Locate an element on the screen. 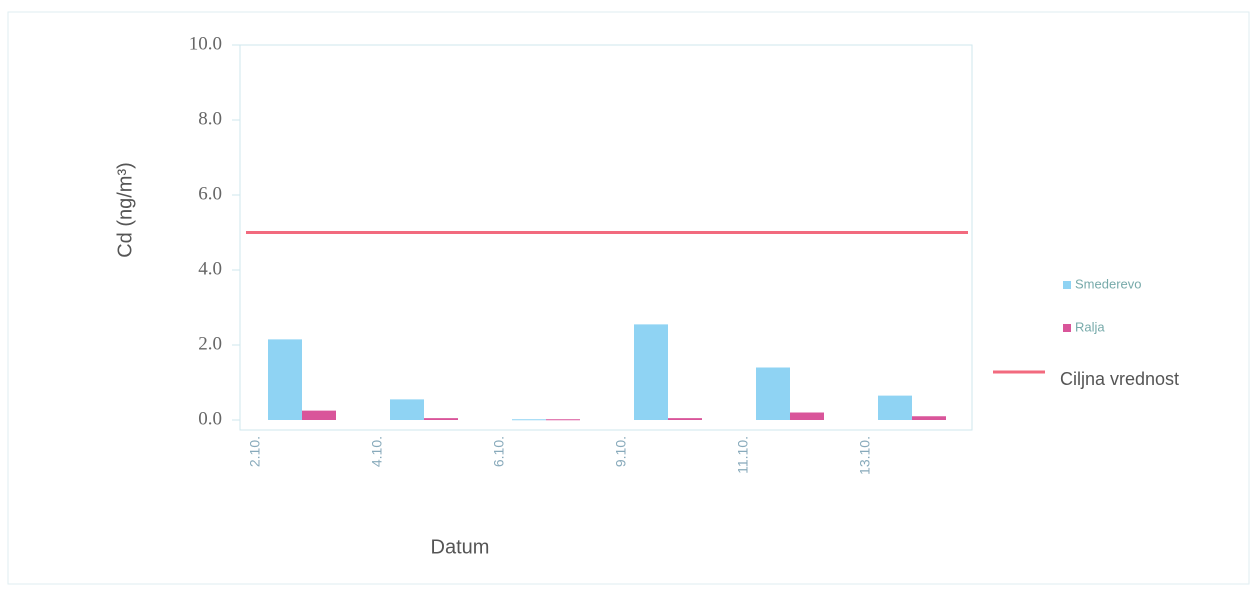  y-tick-label: 2.0 is located at coordinates (210, 343).